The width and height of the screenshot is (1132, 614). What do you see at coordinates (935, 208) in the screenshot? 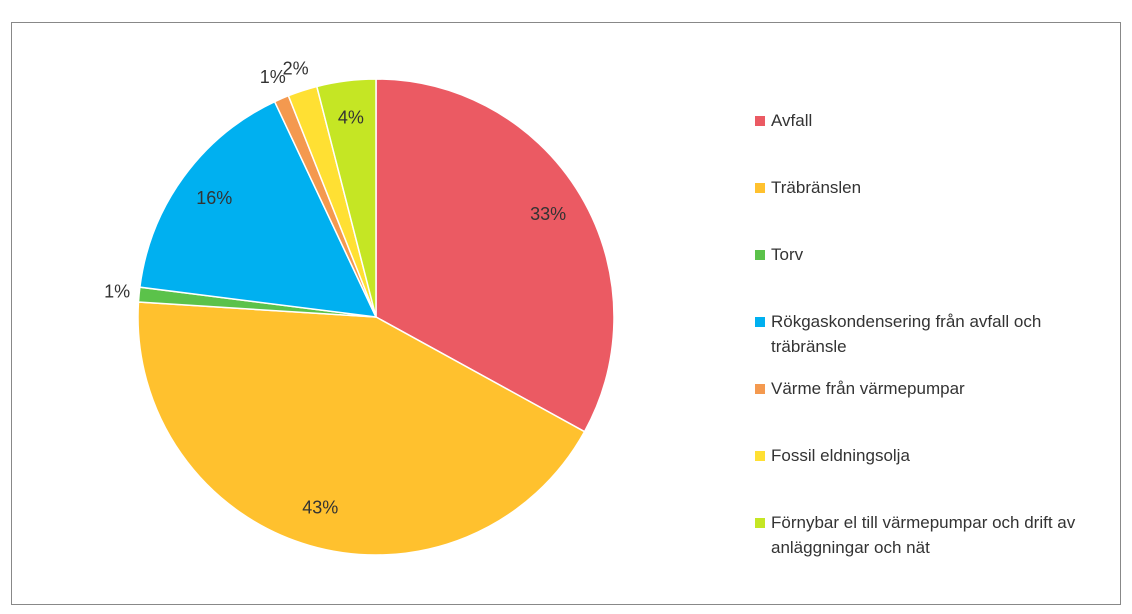
I see `legend-item: Träbränslen` at bounding box center [935, 208].